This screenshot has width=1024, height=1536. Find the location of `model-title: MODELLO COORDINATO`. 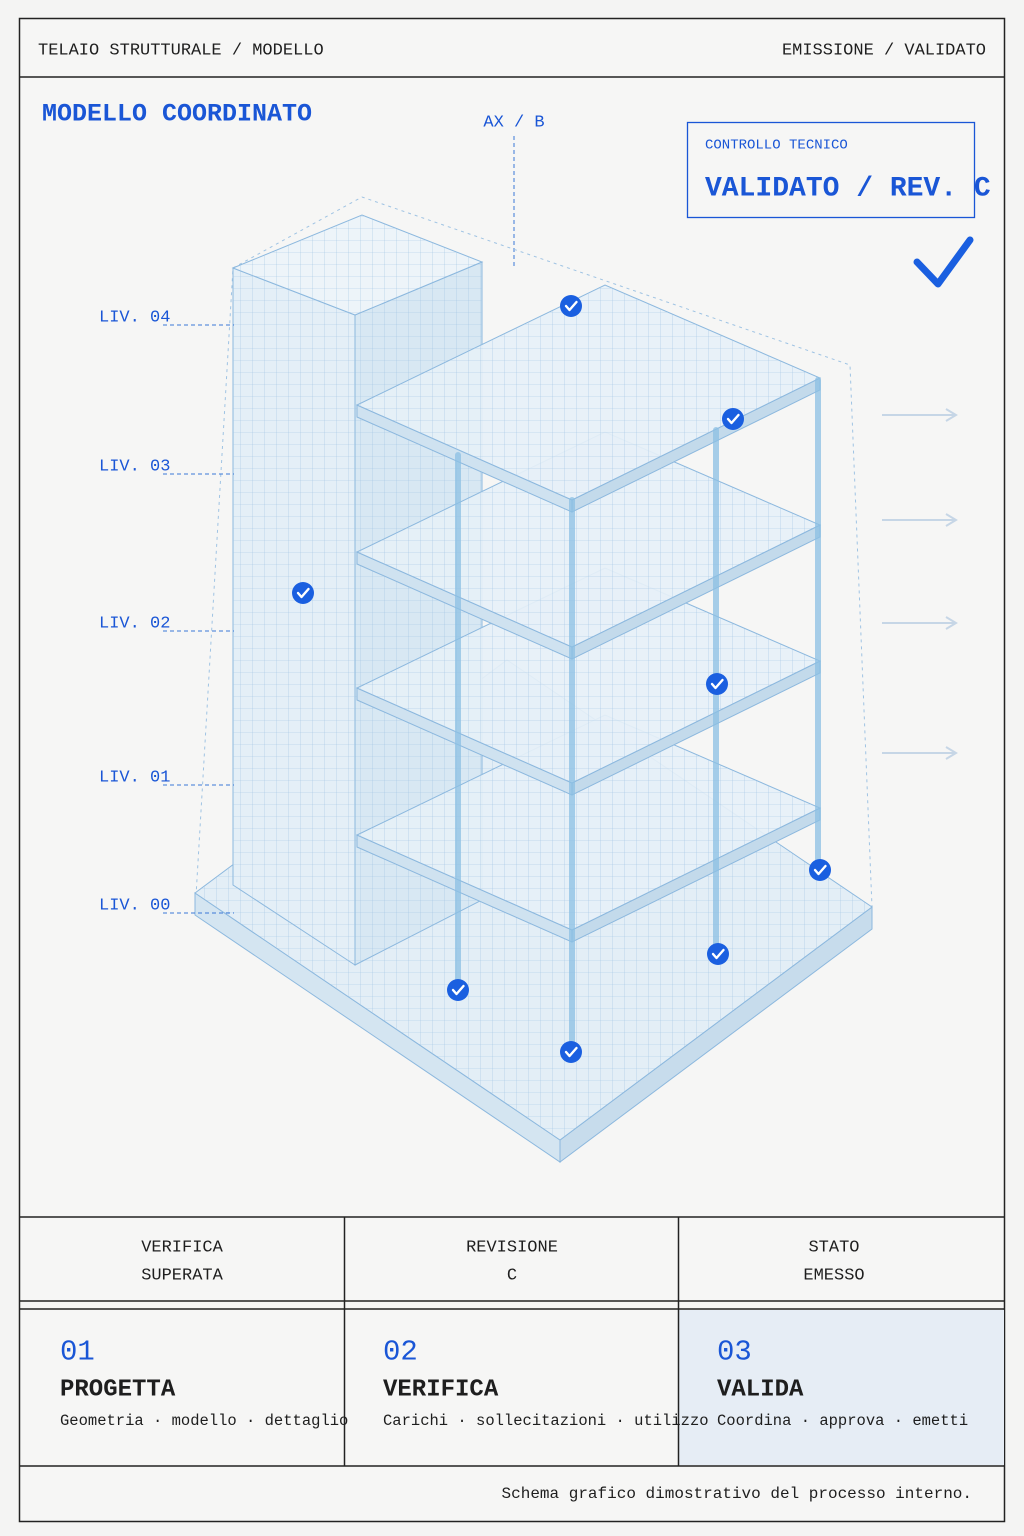

model-title: MODELLO COORDINATO is located at coordinates (177, 114).